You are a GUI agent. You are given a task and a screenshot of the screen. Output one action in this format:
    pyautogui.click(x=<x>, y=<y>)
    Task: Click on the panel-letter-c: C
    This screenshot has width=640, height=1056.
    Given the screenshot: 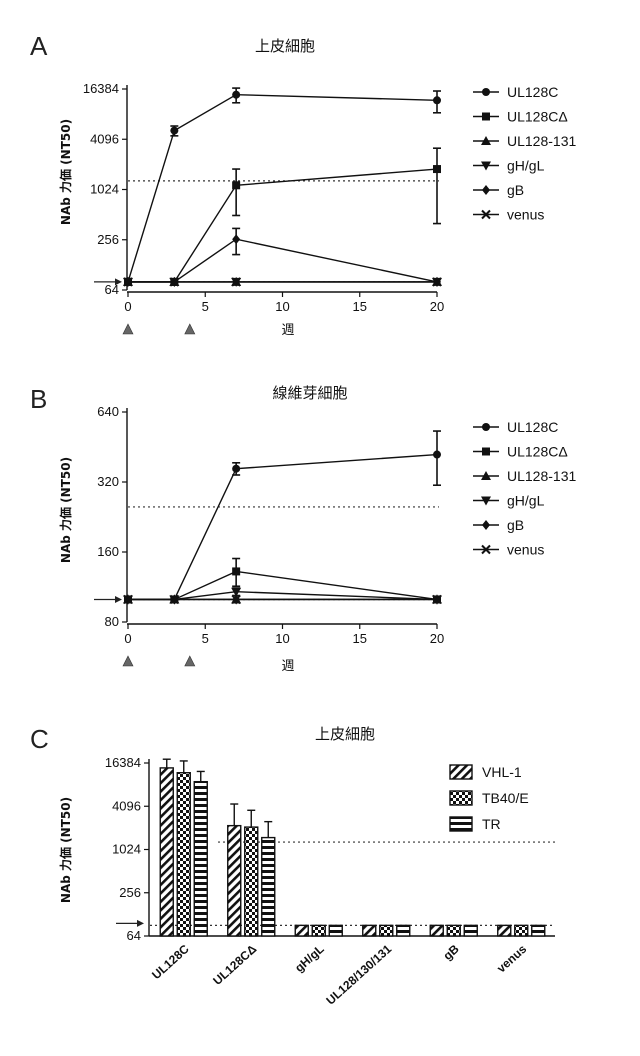 What is the action you would take?
    pyautogui.click(x=39, y=739)
    